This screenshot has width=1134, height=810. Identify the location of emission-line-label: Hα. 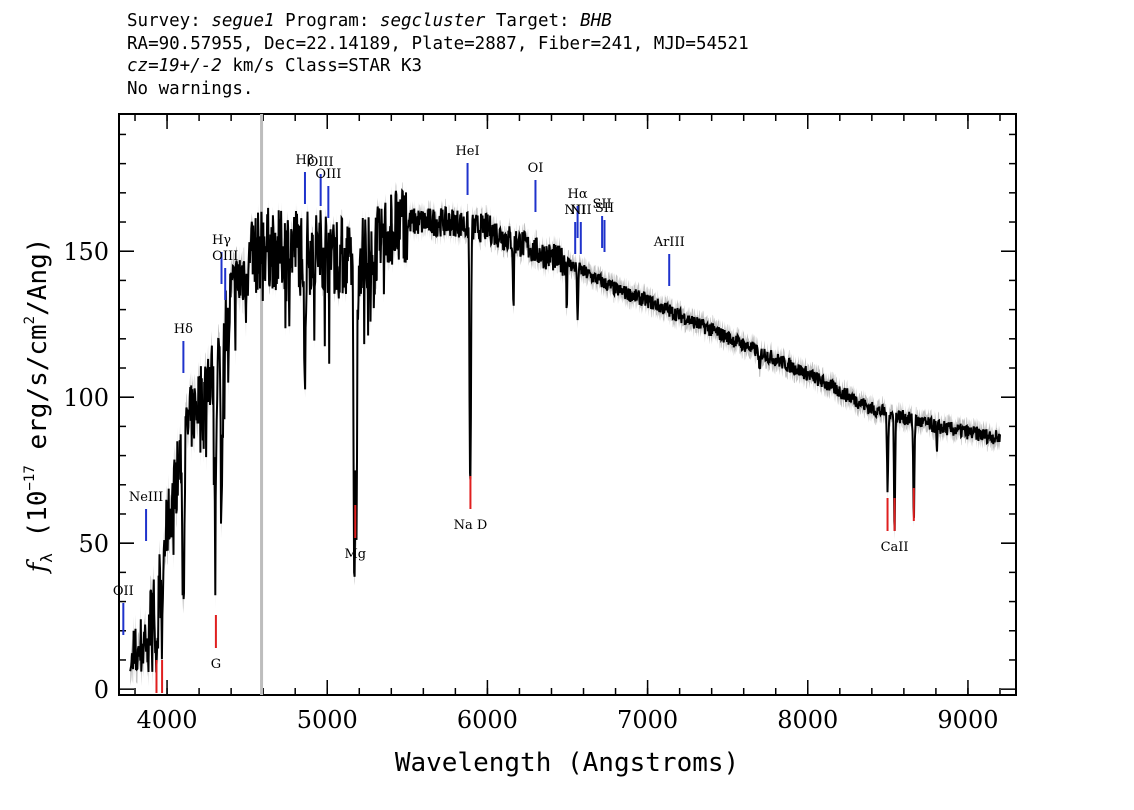
(578, 194).